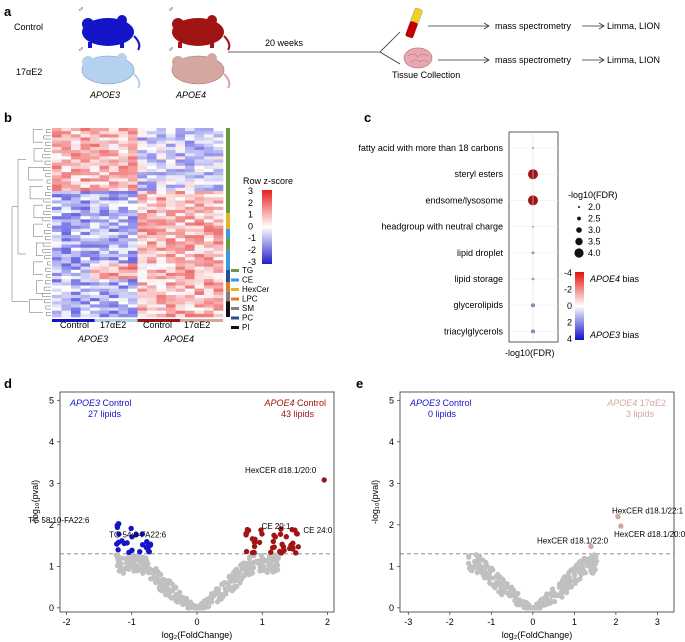  Describe the element at coordinates (51, 608) in the screenshot. I see `y-tick-label: 0` at that location.